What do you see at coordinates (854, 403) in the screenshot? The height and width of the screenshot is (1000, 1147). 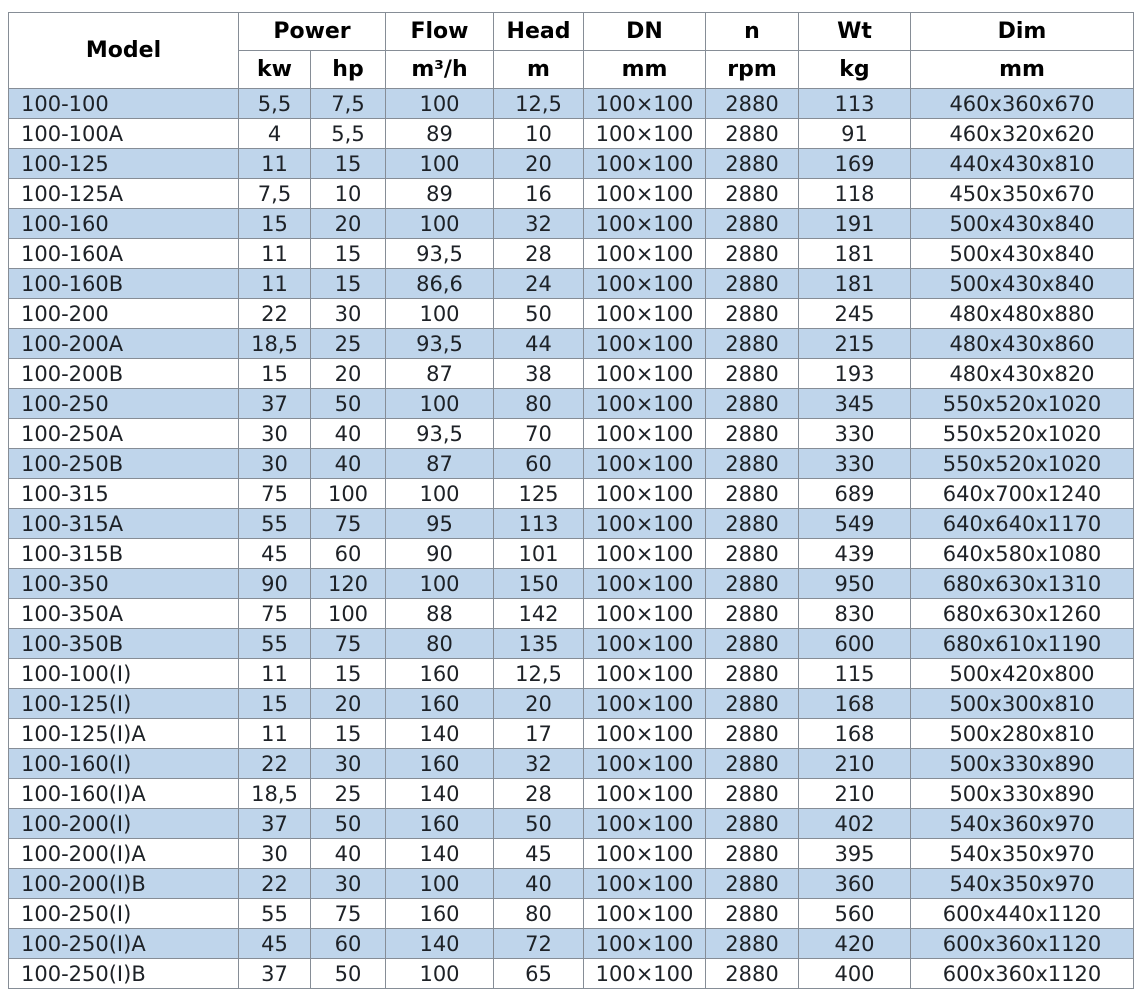 I see `wt-cell: 345` at bounding box center [854, 403].